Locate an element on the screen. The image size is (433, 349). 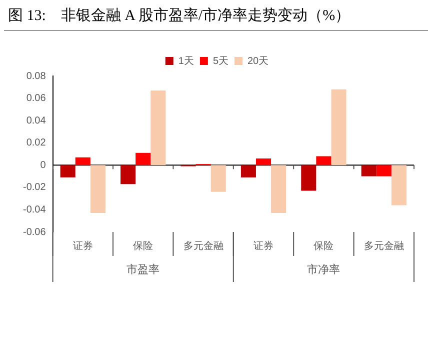
legend-label: 1天 is located at coordinates (186, 61).